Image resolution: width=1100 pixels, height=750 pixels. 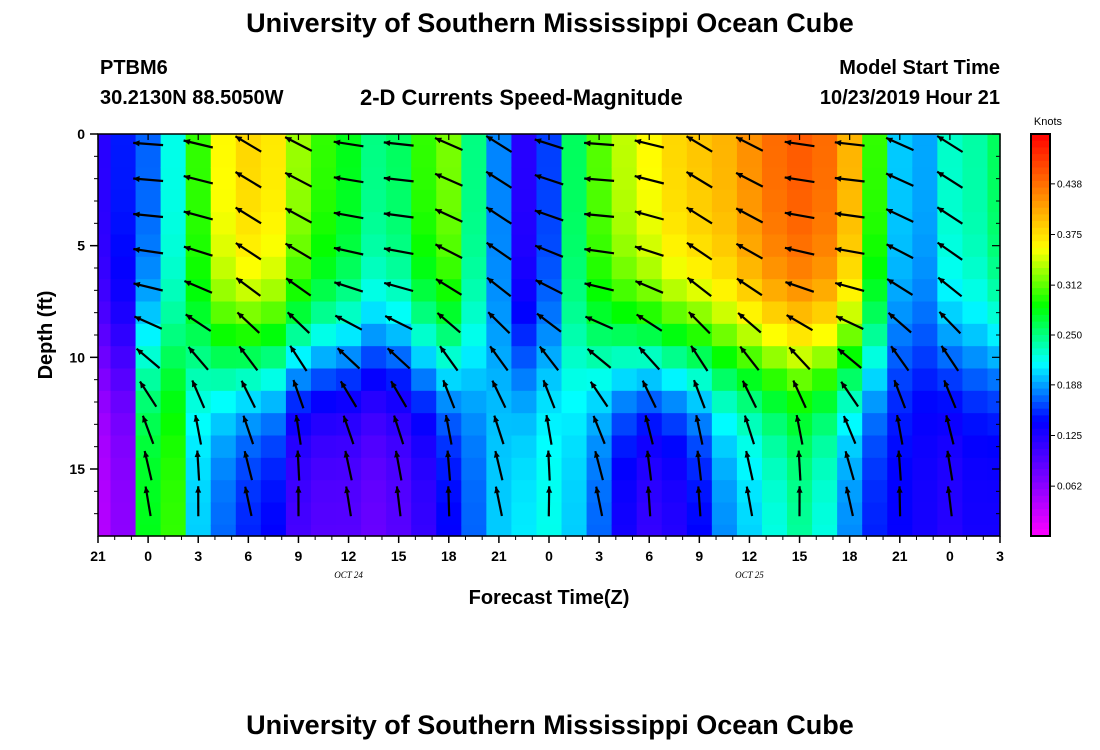 What do you see at coordinates (46, 335) in the screenshot?
I see `y-axis-label: Depth (ft)` at bounding box center [46, 335].